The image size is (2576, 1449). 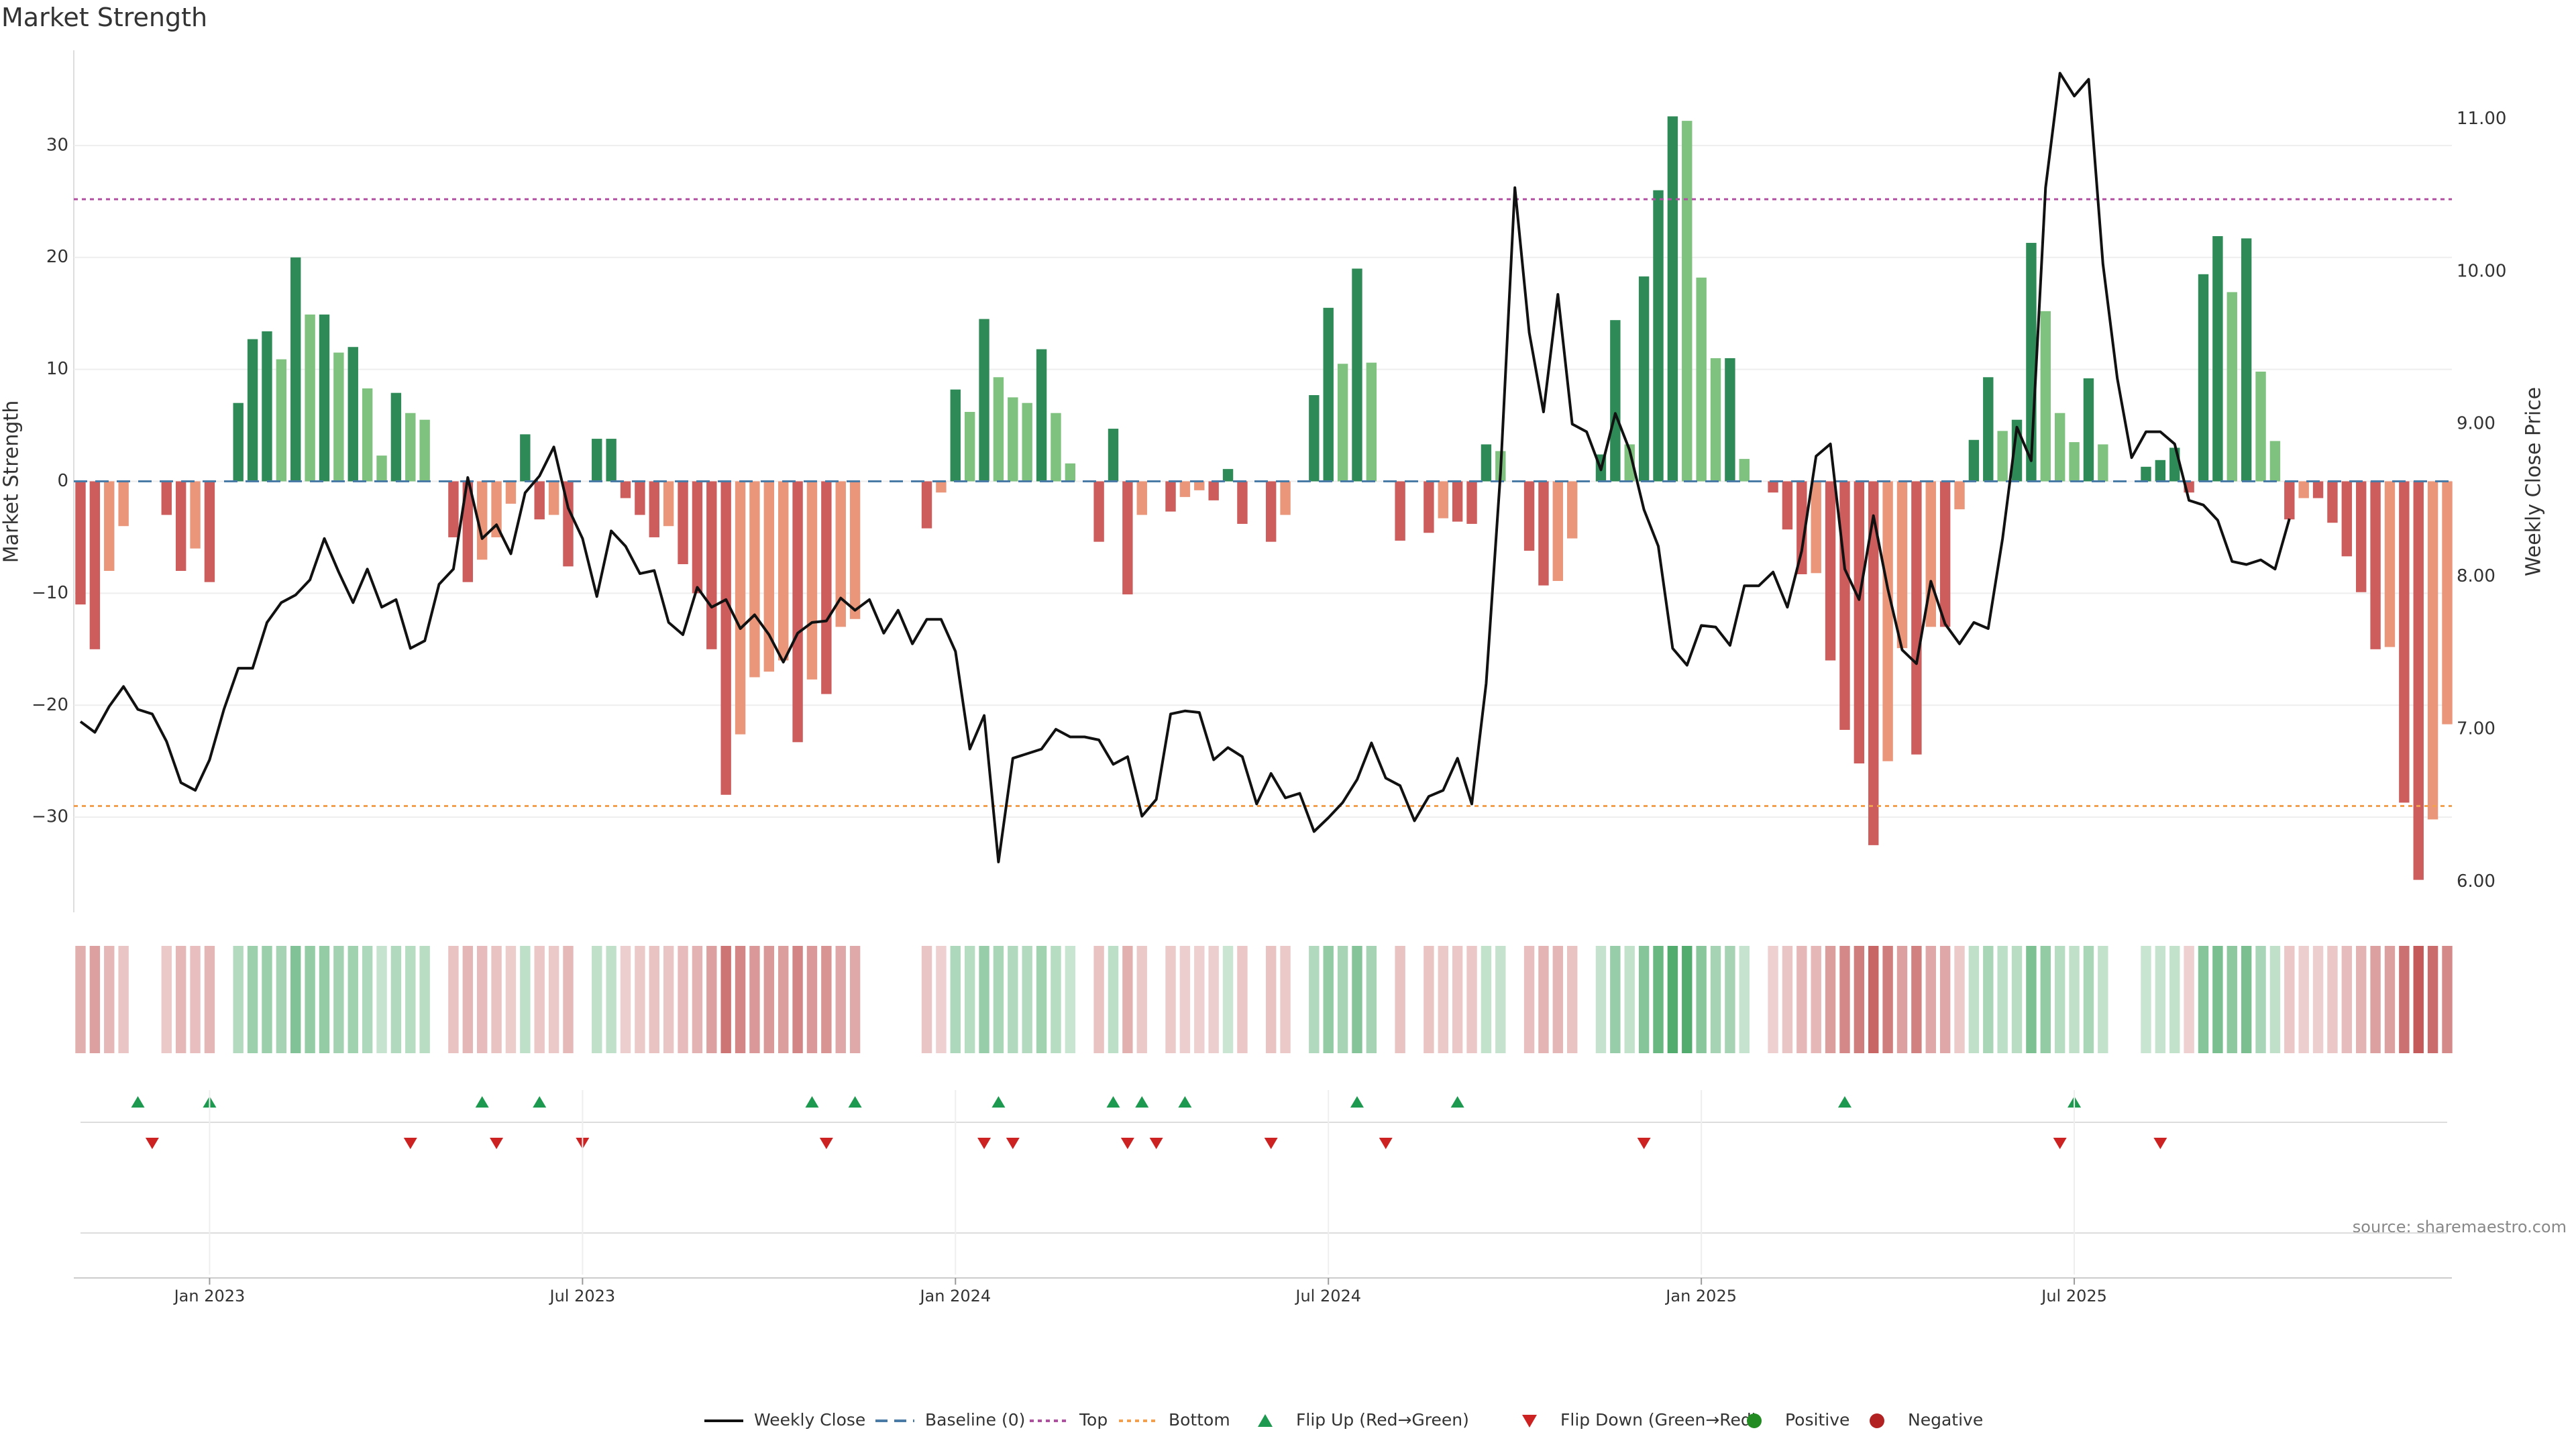 I want to click on left-tick-label: 30, so click(x=57, y=145).